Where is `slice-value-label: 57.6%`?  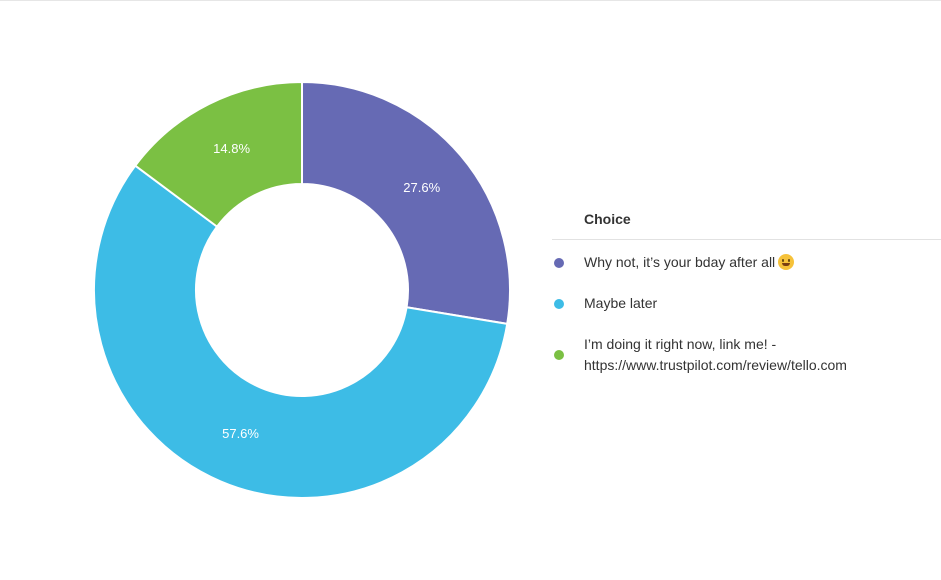
slice-value-label: 57.6% is located at coordinates (240, 433).